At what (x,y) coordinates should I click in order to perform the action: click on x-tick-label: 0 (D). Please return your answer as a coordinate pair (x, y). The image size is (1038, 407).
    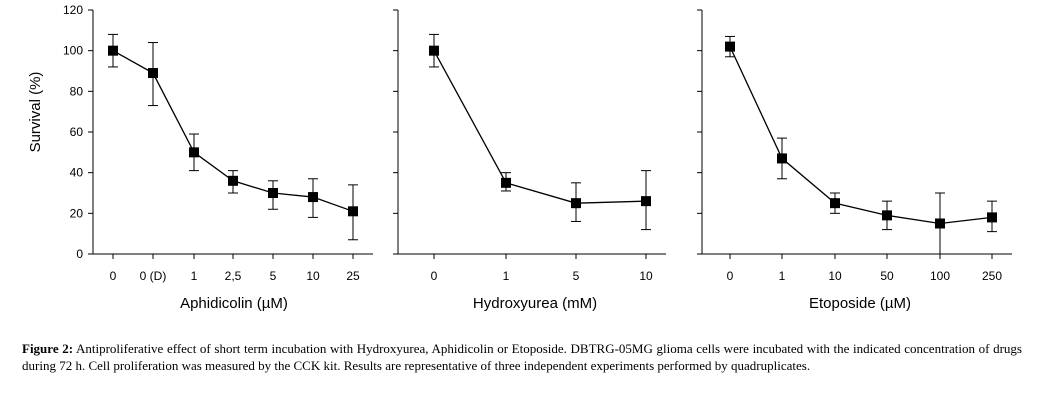
    Looking at the image, I should click on (153, 276).